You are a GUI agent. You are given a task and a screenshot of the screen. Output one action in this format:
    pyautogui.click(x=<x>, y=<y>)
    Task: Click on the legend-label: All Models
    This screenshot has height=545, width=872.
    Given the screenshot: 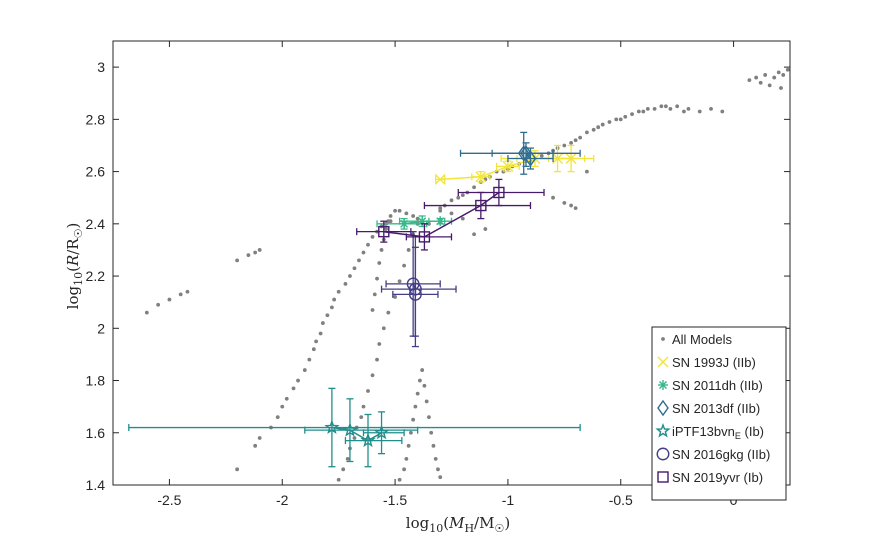 What is the action you would take?
    pyautogui.click(x=702, y=339)
    